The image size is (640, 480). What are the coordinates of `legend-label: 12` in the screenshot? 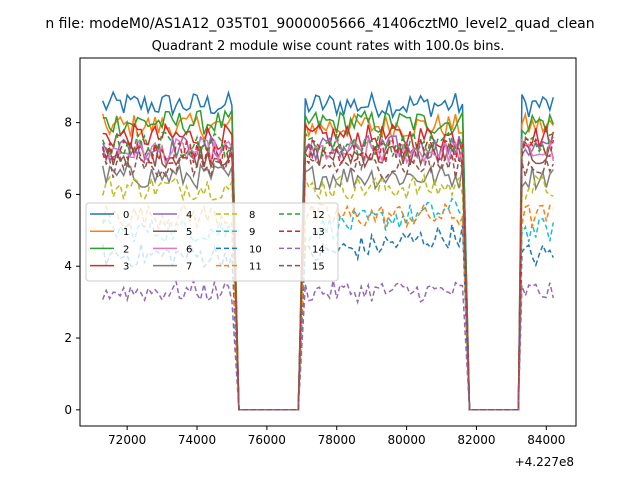 It's located at (318, 215).